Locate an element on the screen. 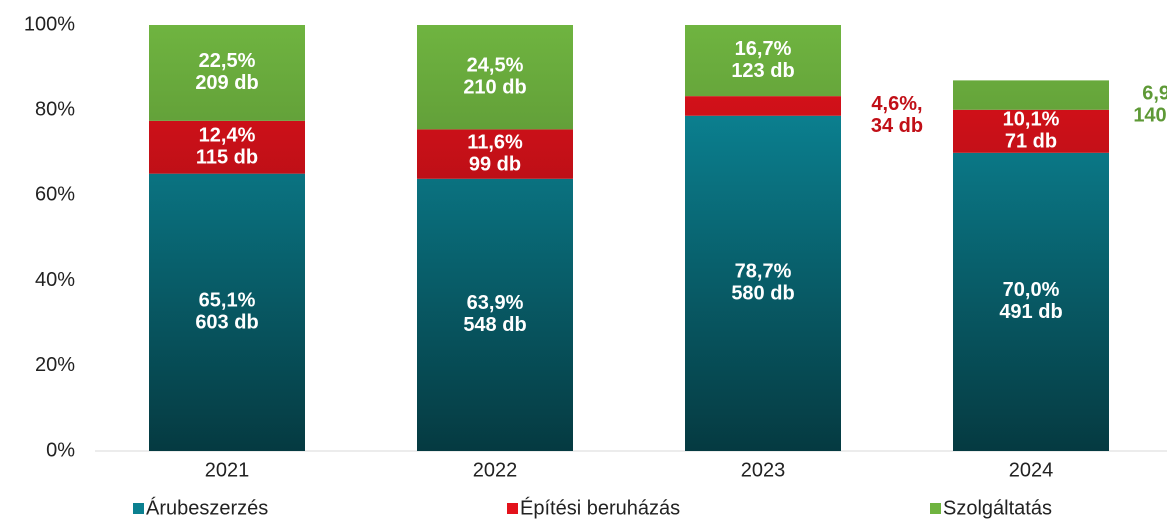  x-tick-label: 2023 is located at coordinates (763, 470).